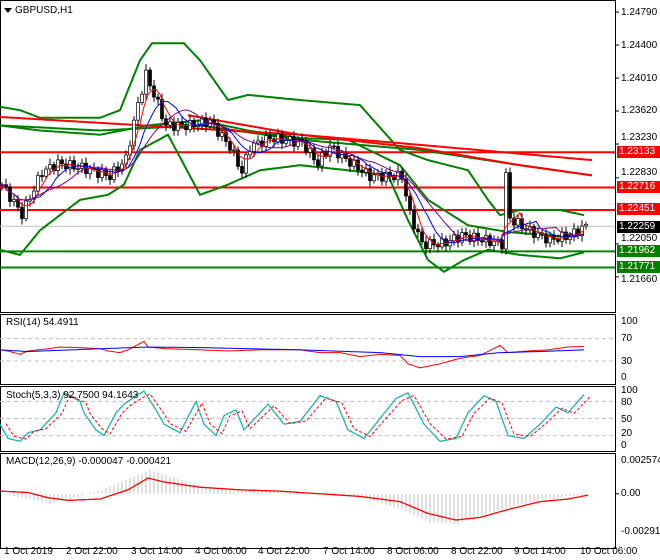 Image resolution: width=660 pixels, height=560 pixels. What do you see at coordinates (639, 279) in the screenshot?
I see `price-tick: 1.21660` at bounding box center [639, 279].